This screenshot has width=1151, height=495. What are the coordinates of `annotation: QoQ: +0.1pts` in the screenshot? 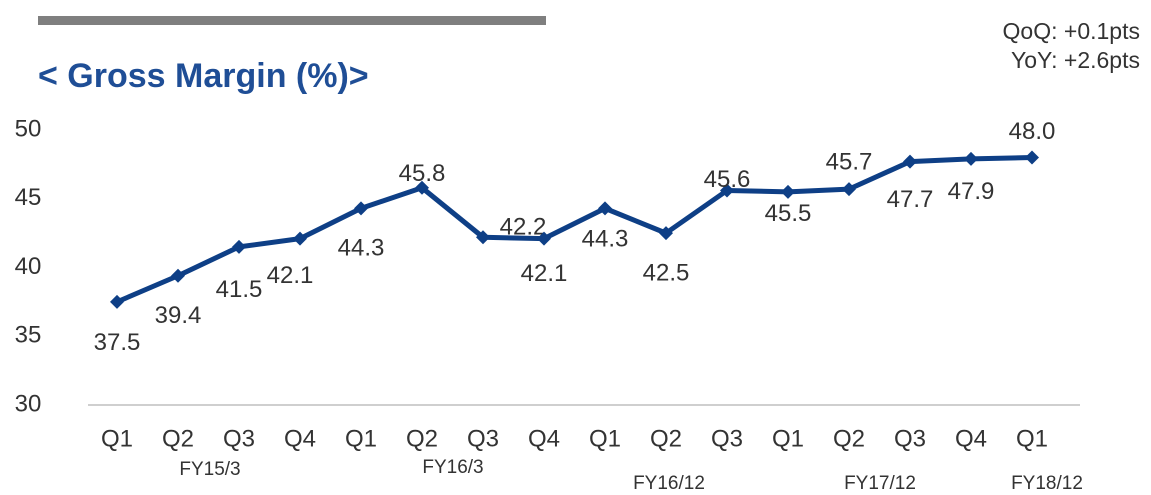 It's located at (1071, 31).